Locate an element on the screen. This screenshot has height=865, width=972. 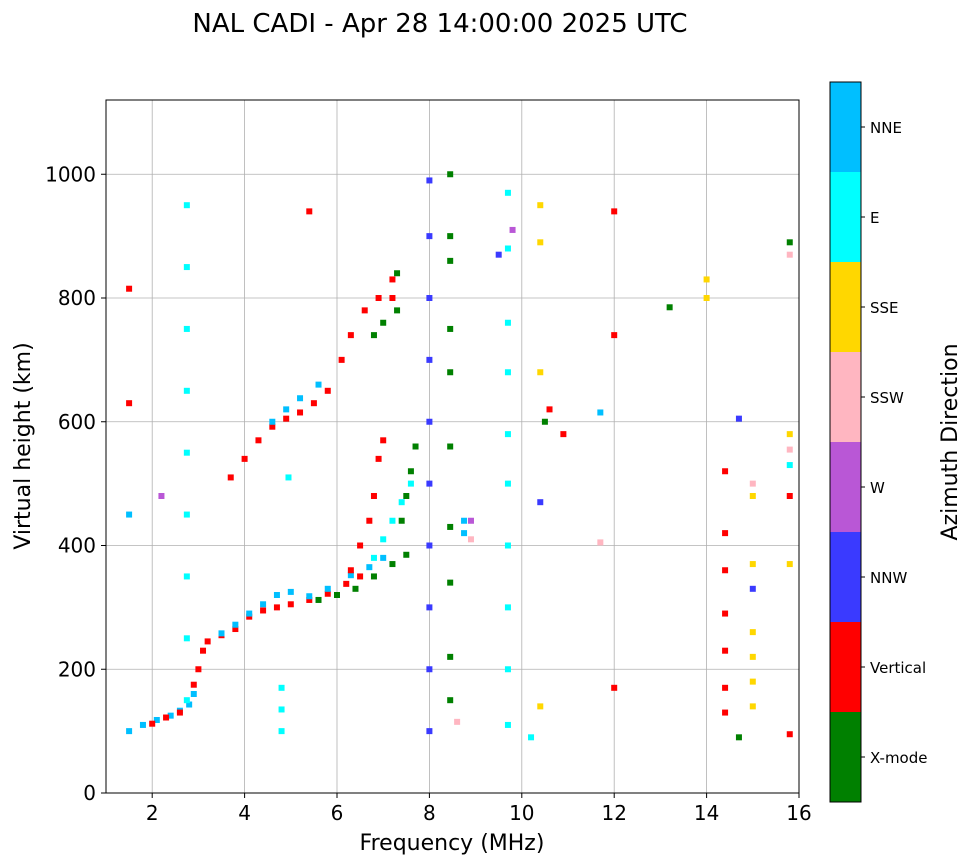
colorbar-tick-label: Vertical is located at coordinates (898, 668).